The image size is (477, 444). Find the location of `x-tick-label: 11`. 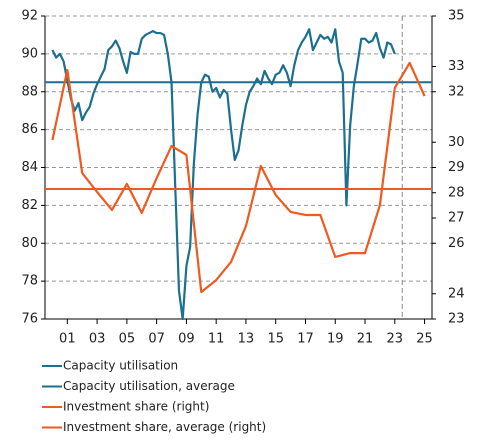

x-tick-label: 11 is located at coordinates (216, 339).